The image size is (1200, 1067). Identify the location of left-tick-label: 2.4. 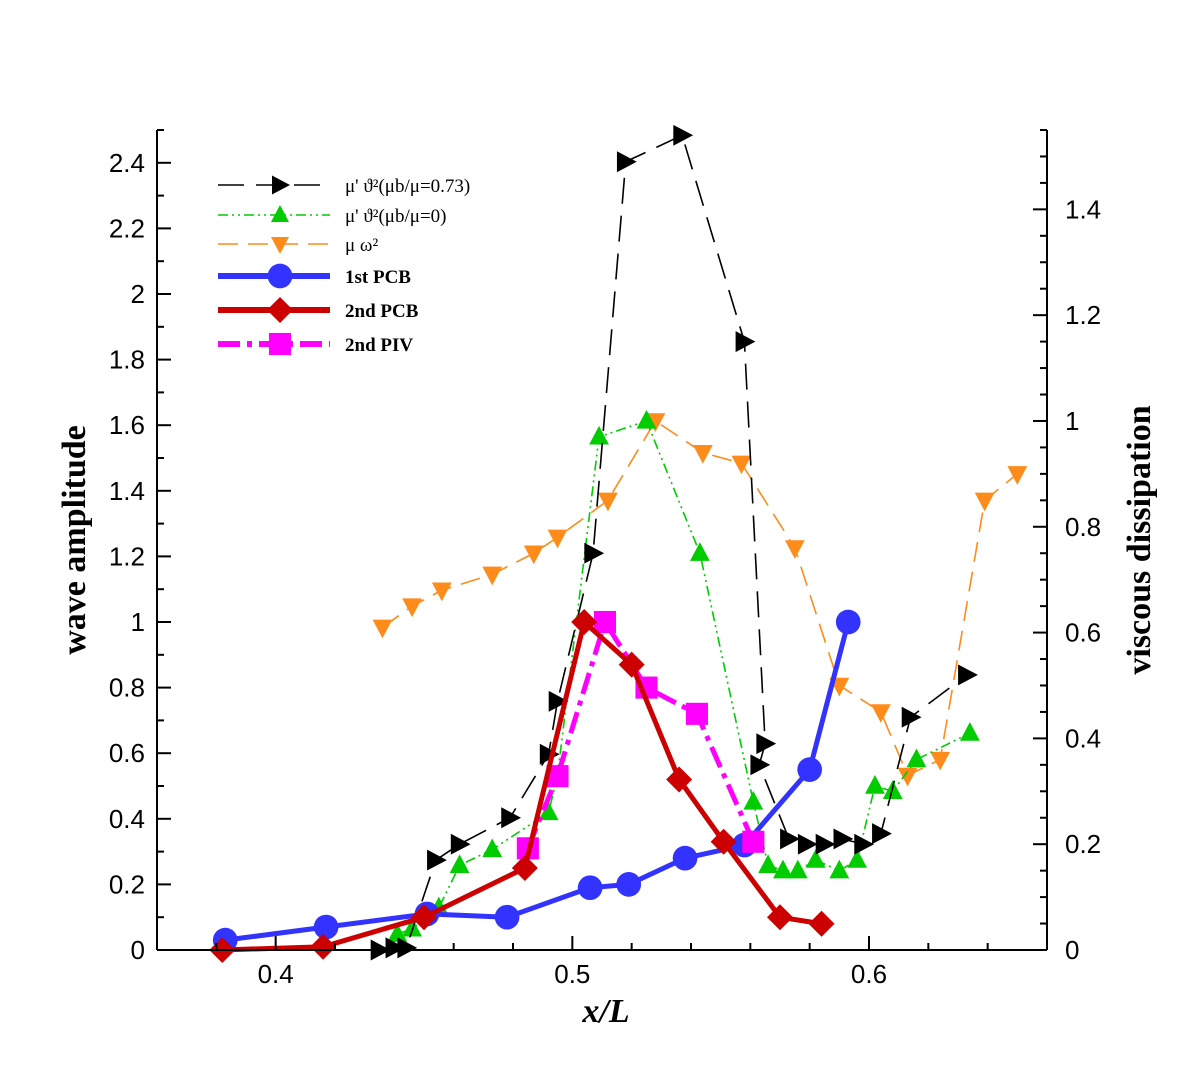
(127, 163).